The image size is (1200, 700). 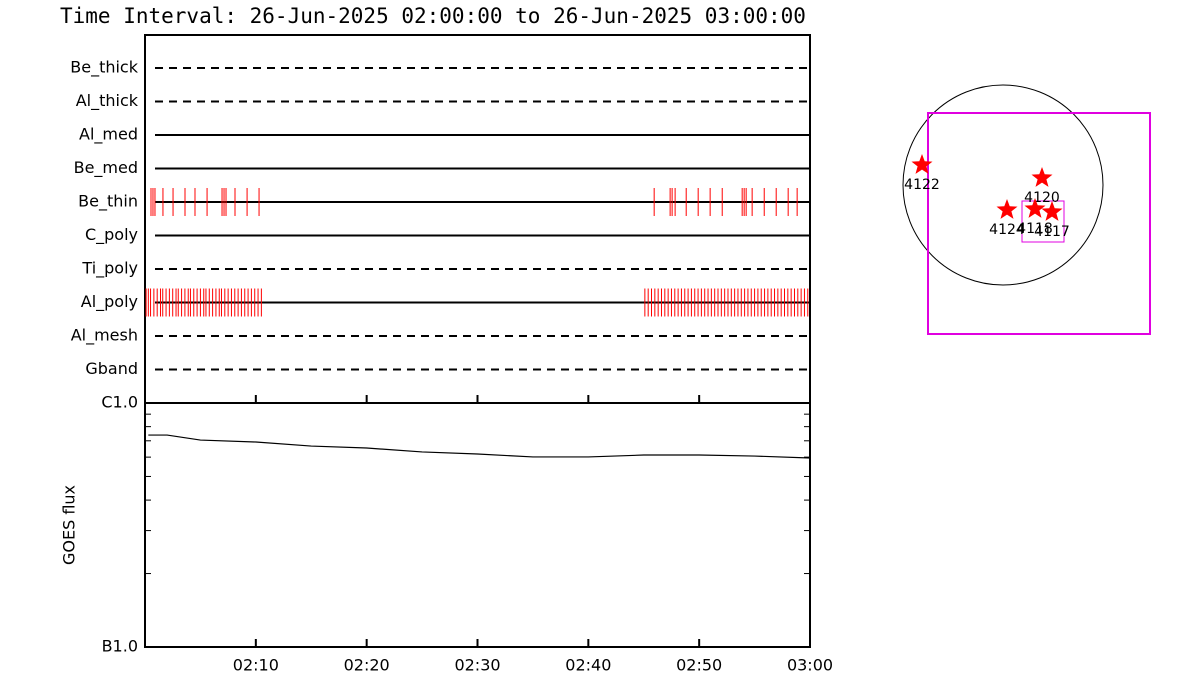 I want to click on y-tick-label: C1.0, so click(x=119, y=402).